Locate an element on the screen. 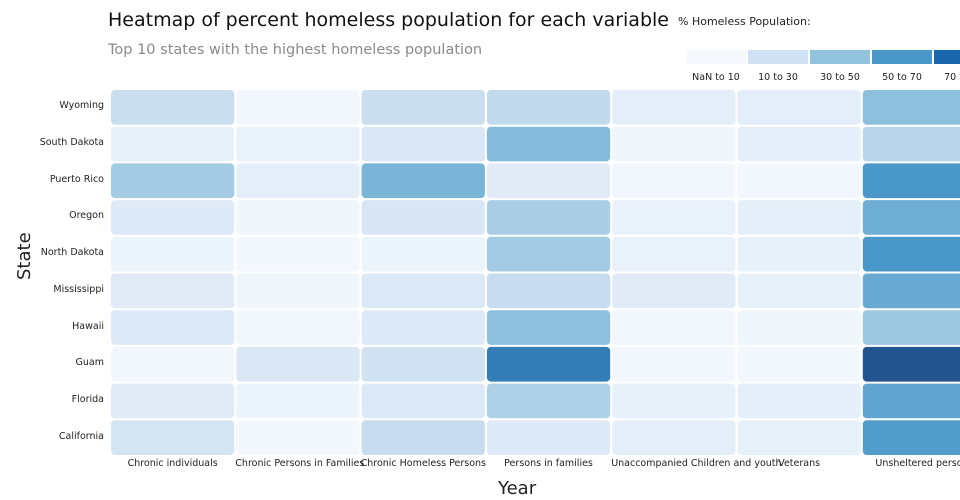 This screenshot has height=500, width=960. x-tick-label: Chronic Persons in Families is located at coordinates (300, 463).